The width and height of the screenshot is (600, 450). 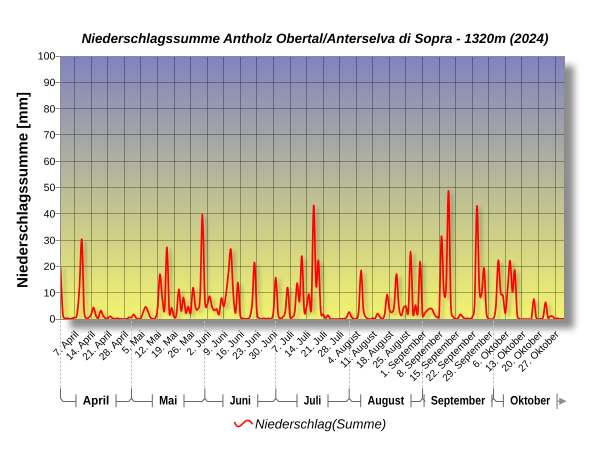 I want to click on svg-text: Oktober, so click(x=530, y=400).